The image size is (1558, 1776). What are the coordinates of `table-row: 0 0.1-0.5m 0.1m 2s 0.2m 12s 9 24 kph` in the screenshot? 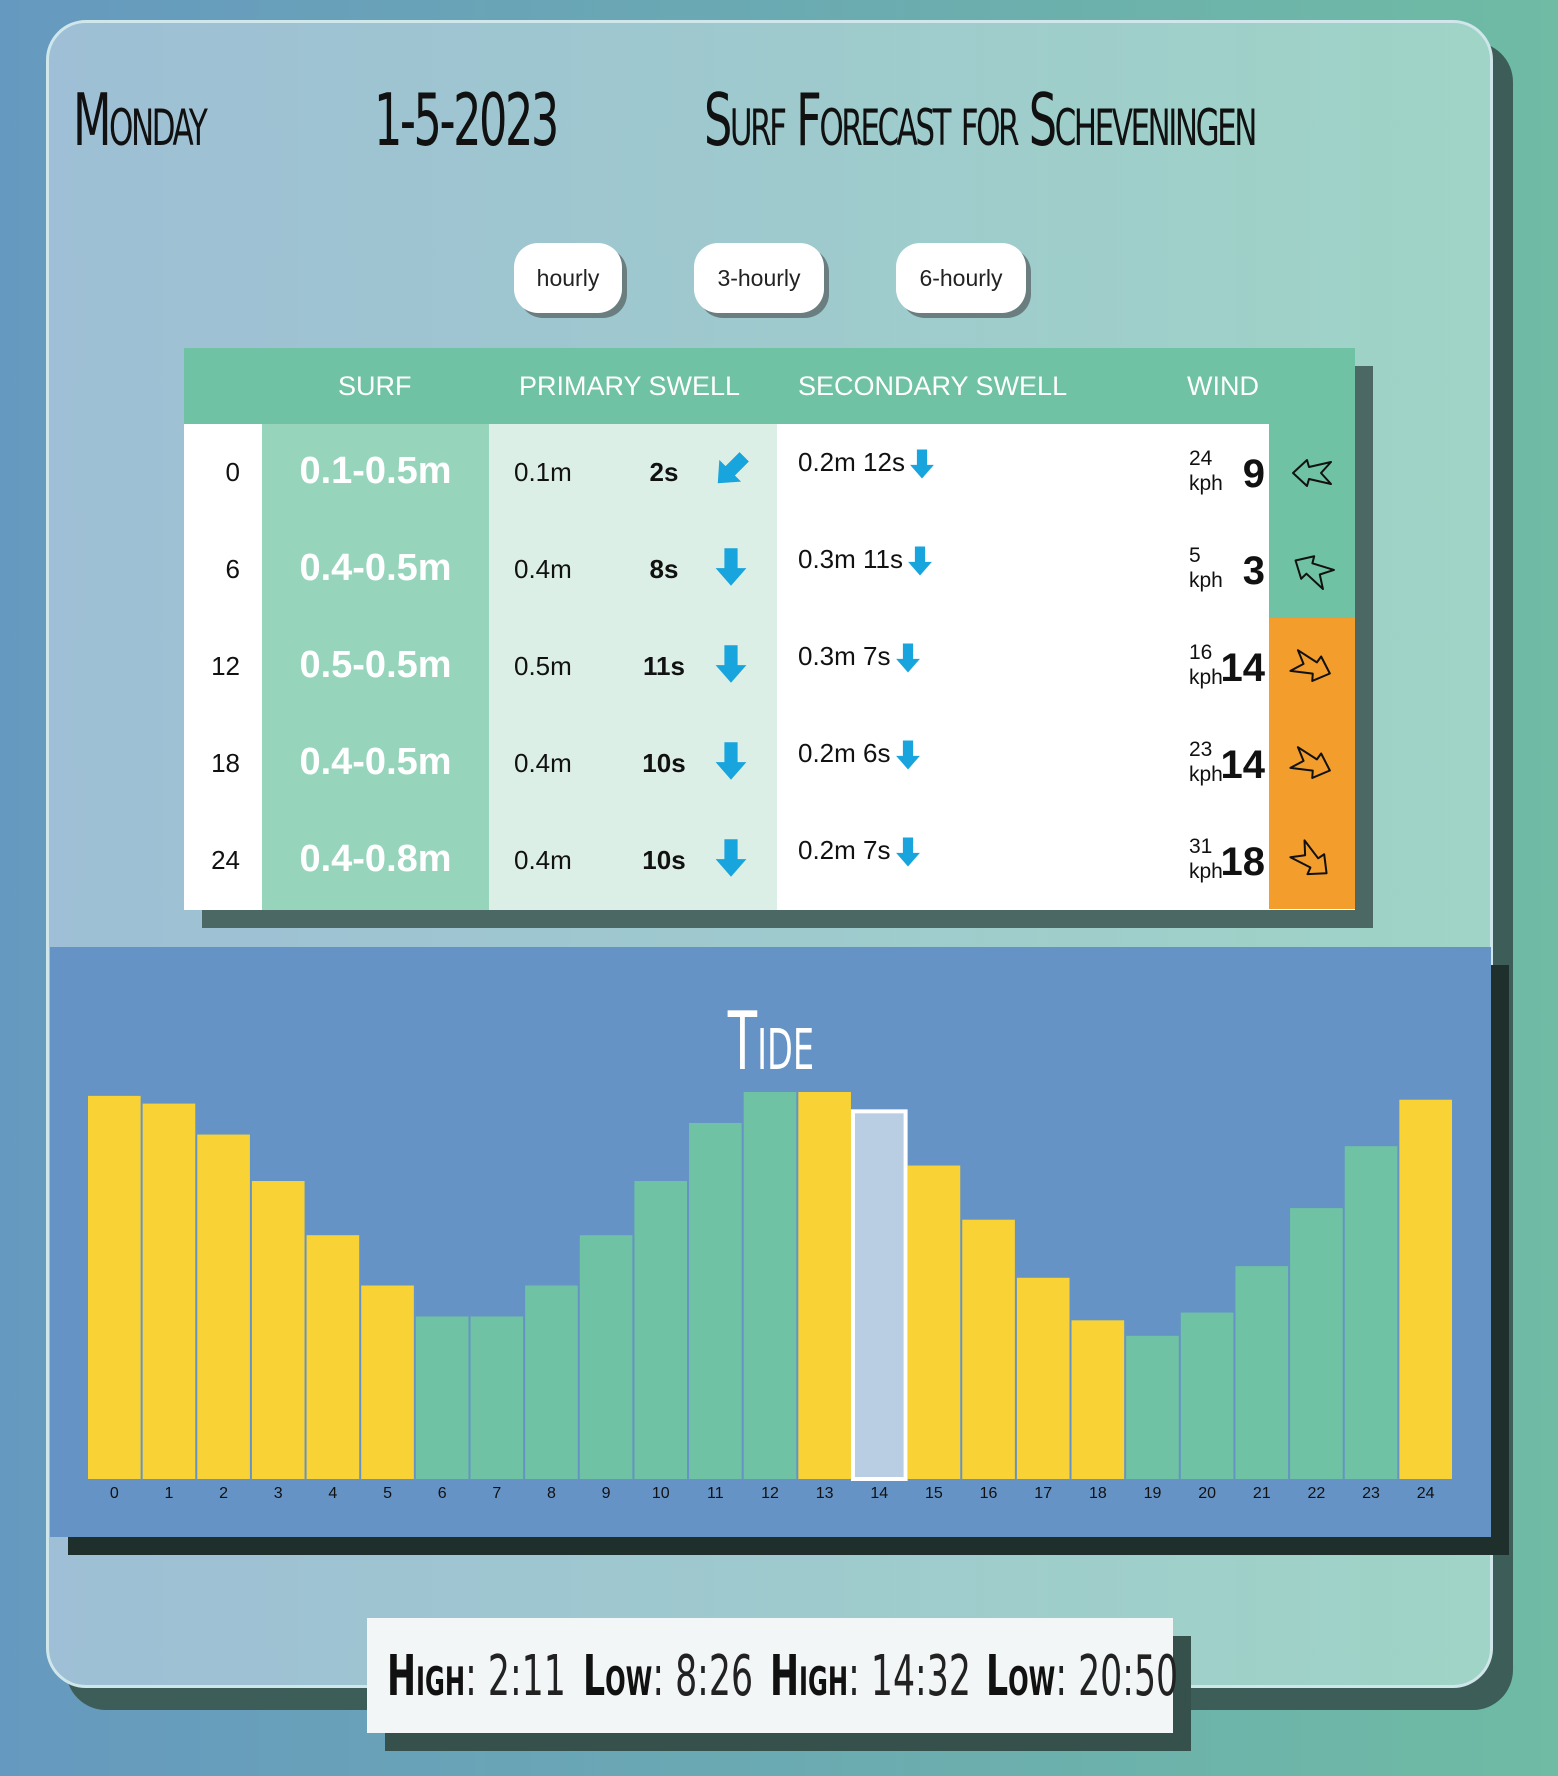 It's located at (769, 472).